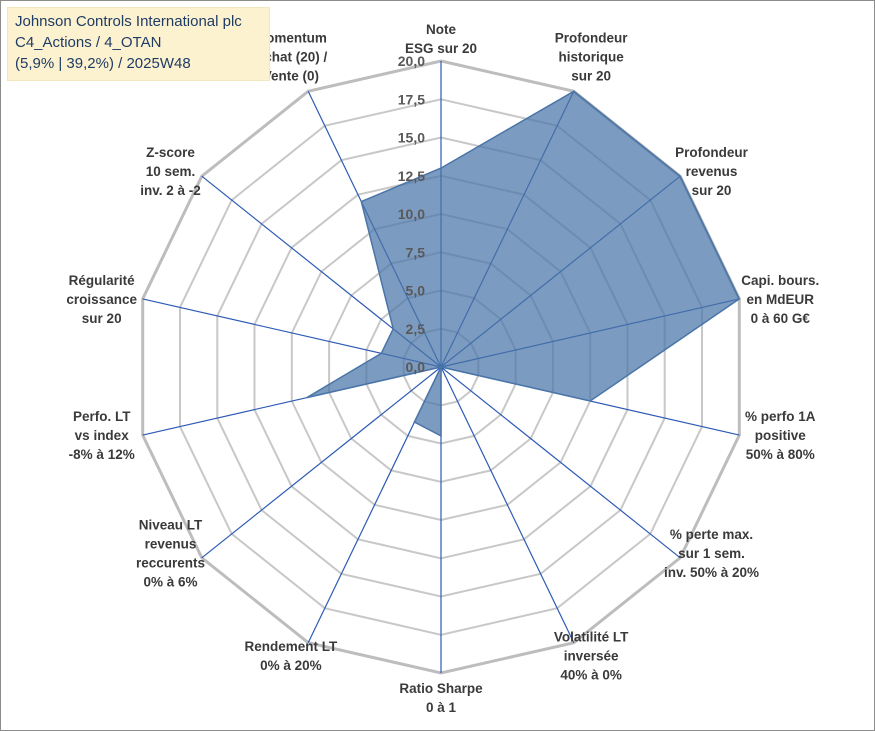 The height and width of the screenshot is (731, 875). What do you see at coordinates (411, 61) in the screenshot?
I see `tick-label: 20,0` at bounding box center [411, 61].